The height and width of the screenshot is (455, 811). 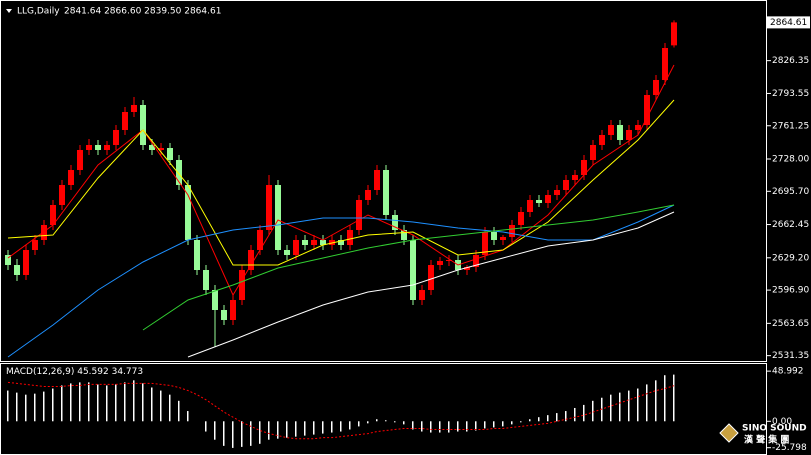 What do you see at coordinates (790, 160) in the screenshot?
I see `y-tick-label: 2728.00` at bounding box center [790, 160].